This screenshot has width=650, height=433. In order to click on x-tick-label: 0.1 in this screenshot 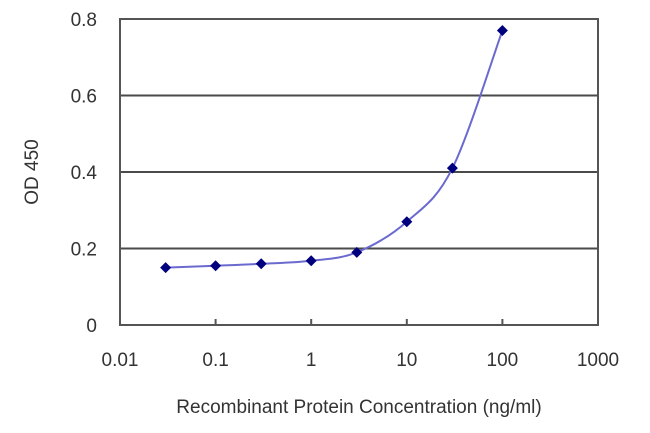, I will do `click(215, 360)`.